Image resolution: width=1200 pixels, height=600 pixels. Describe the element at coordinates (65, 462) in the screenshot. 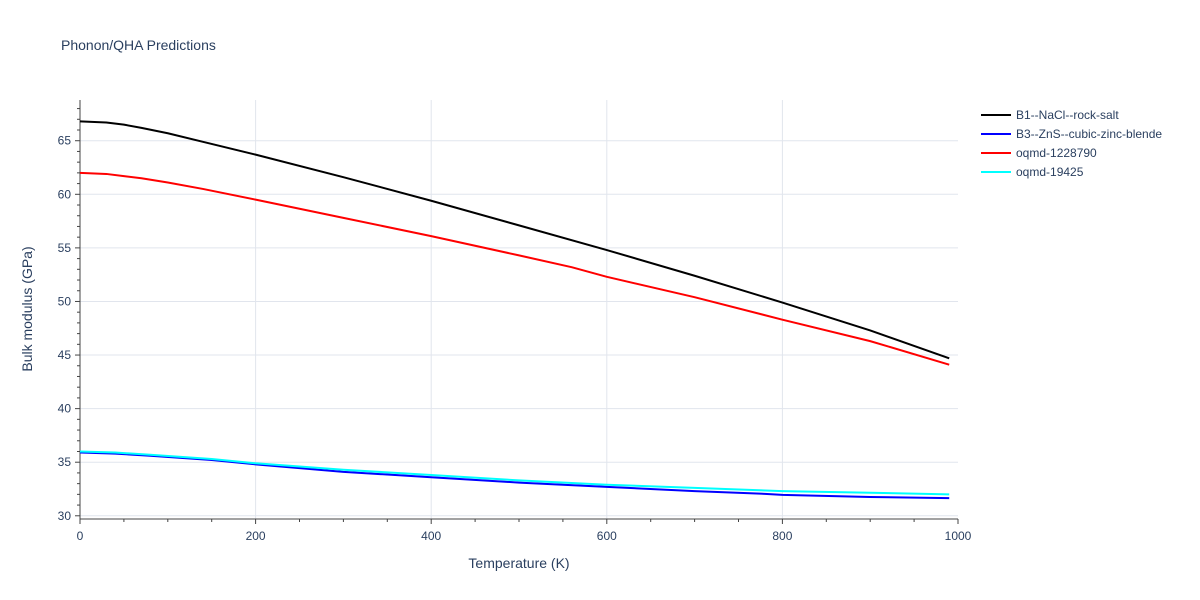

I see `y-tick-label: 35` at that location.